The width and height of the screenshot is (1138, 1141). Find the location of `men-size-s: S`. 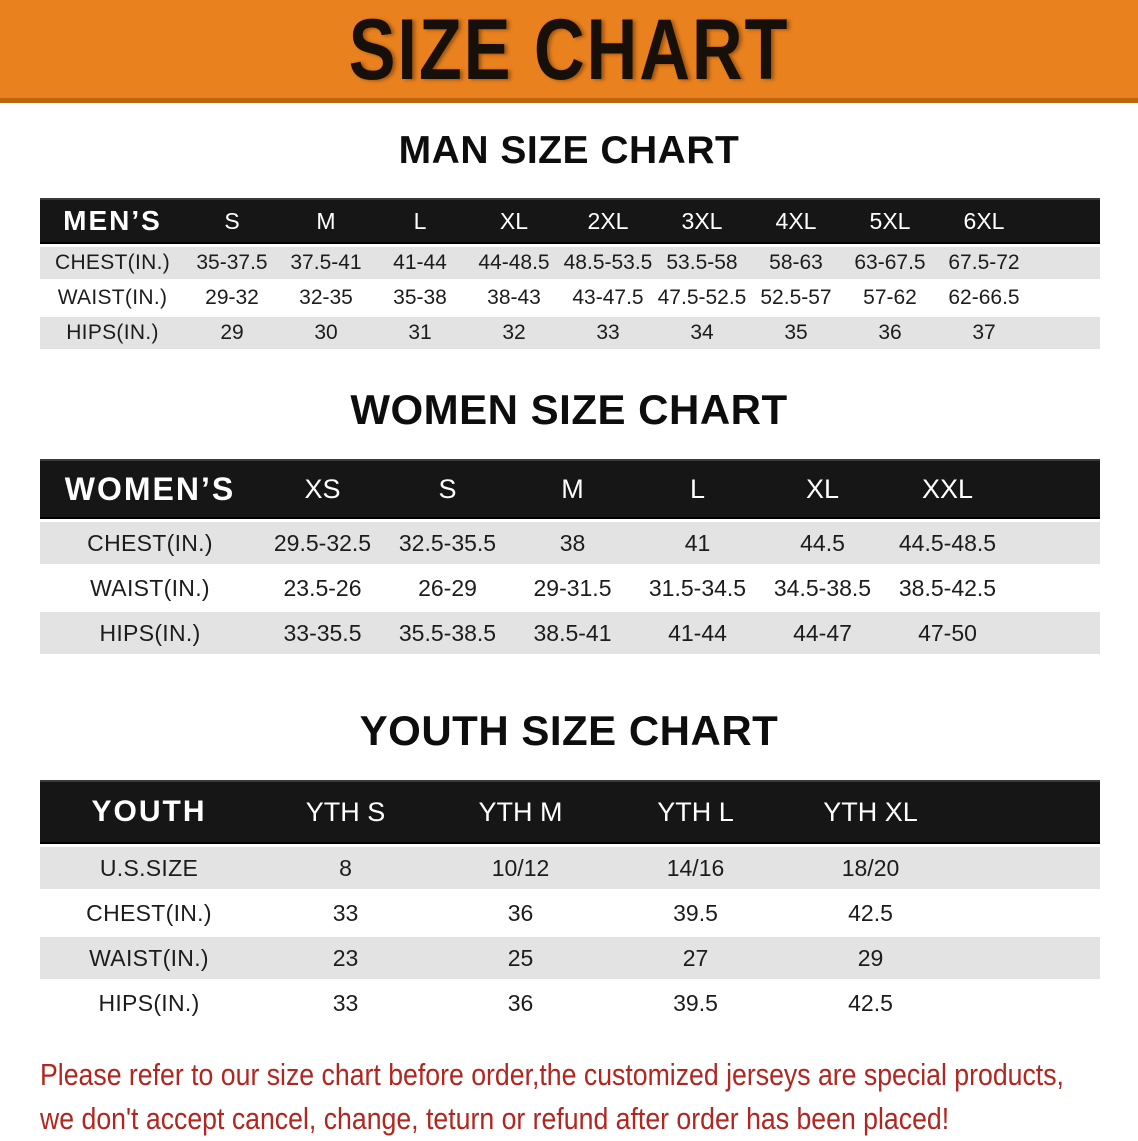

men-size-s: S is located at coordinates (232, 221).